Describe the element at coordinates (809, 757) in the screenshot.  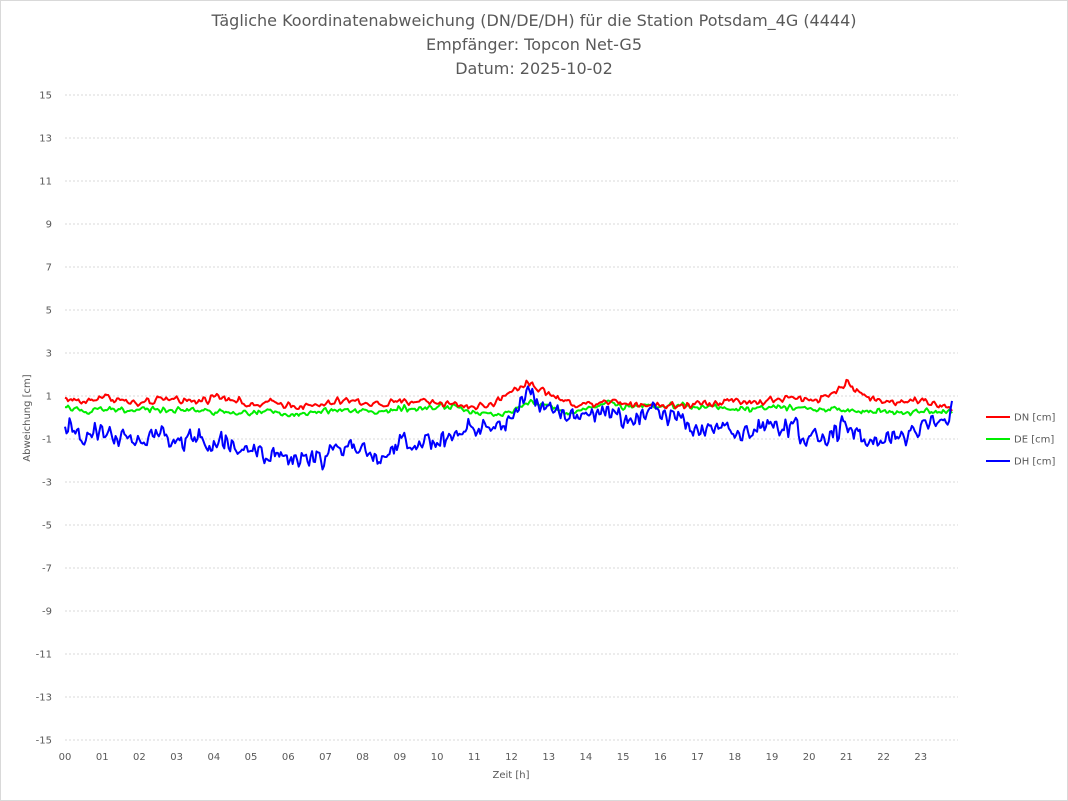
I see `x-tick-label: 20` at that location.